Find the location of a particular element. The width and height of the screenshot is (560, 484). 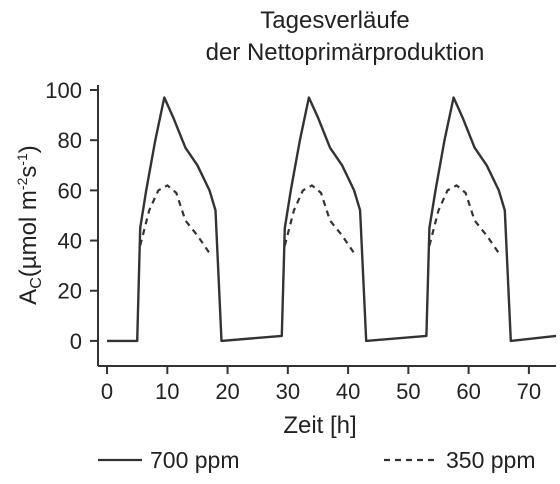

y-tick-label: 80 is located at coordinates (70, 140).